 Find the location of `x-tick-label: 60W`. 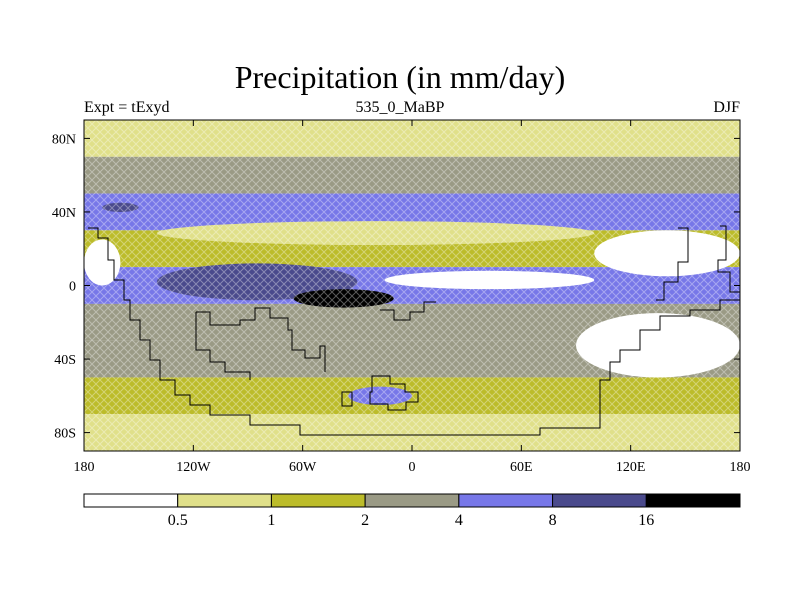

x-tick-label: 60W is located at coordinates (303, 467).